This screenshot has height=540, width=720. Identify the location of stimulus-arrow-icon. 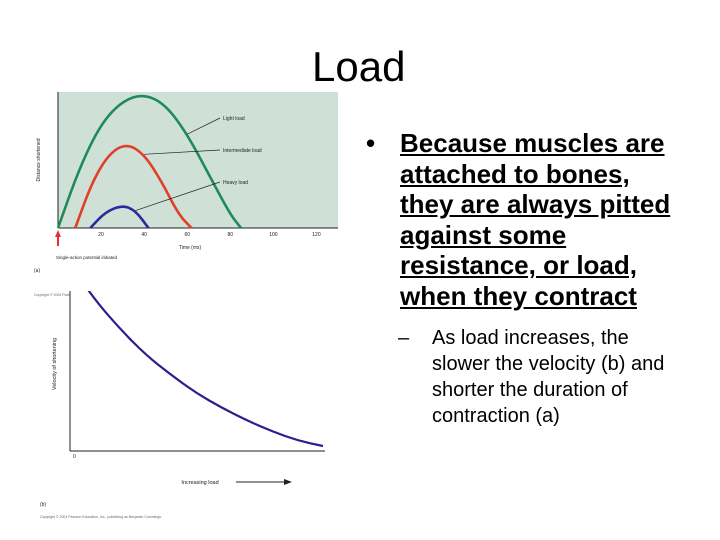
(58, 238).